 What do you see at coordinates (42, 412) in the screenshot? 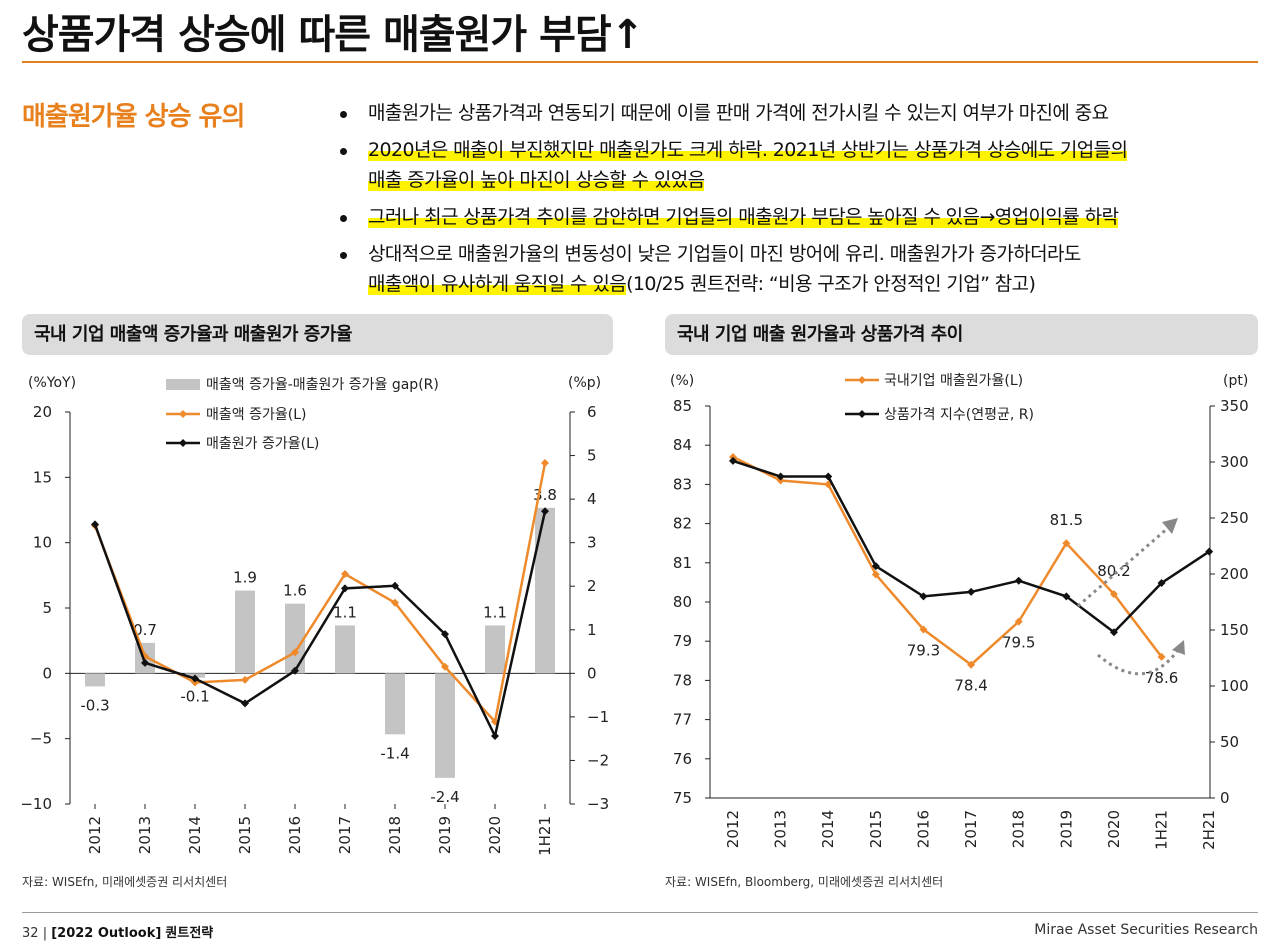
I see `left-tick-label: 20` at bounding box center [42, 412].